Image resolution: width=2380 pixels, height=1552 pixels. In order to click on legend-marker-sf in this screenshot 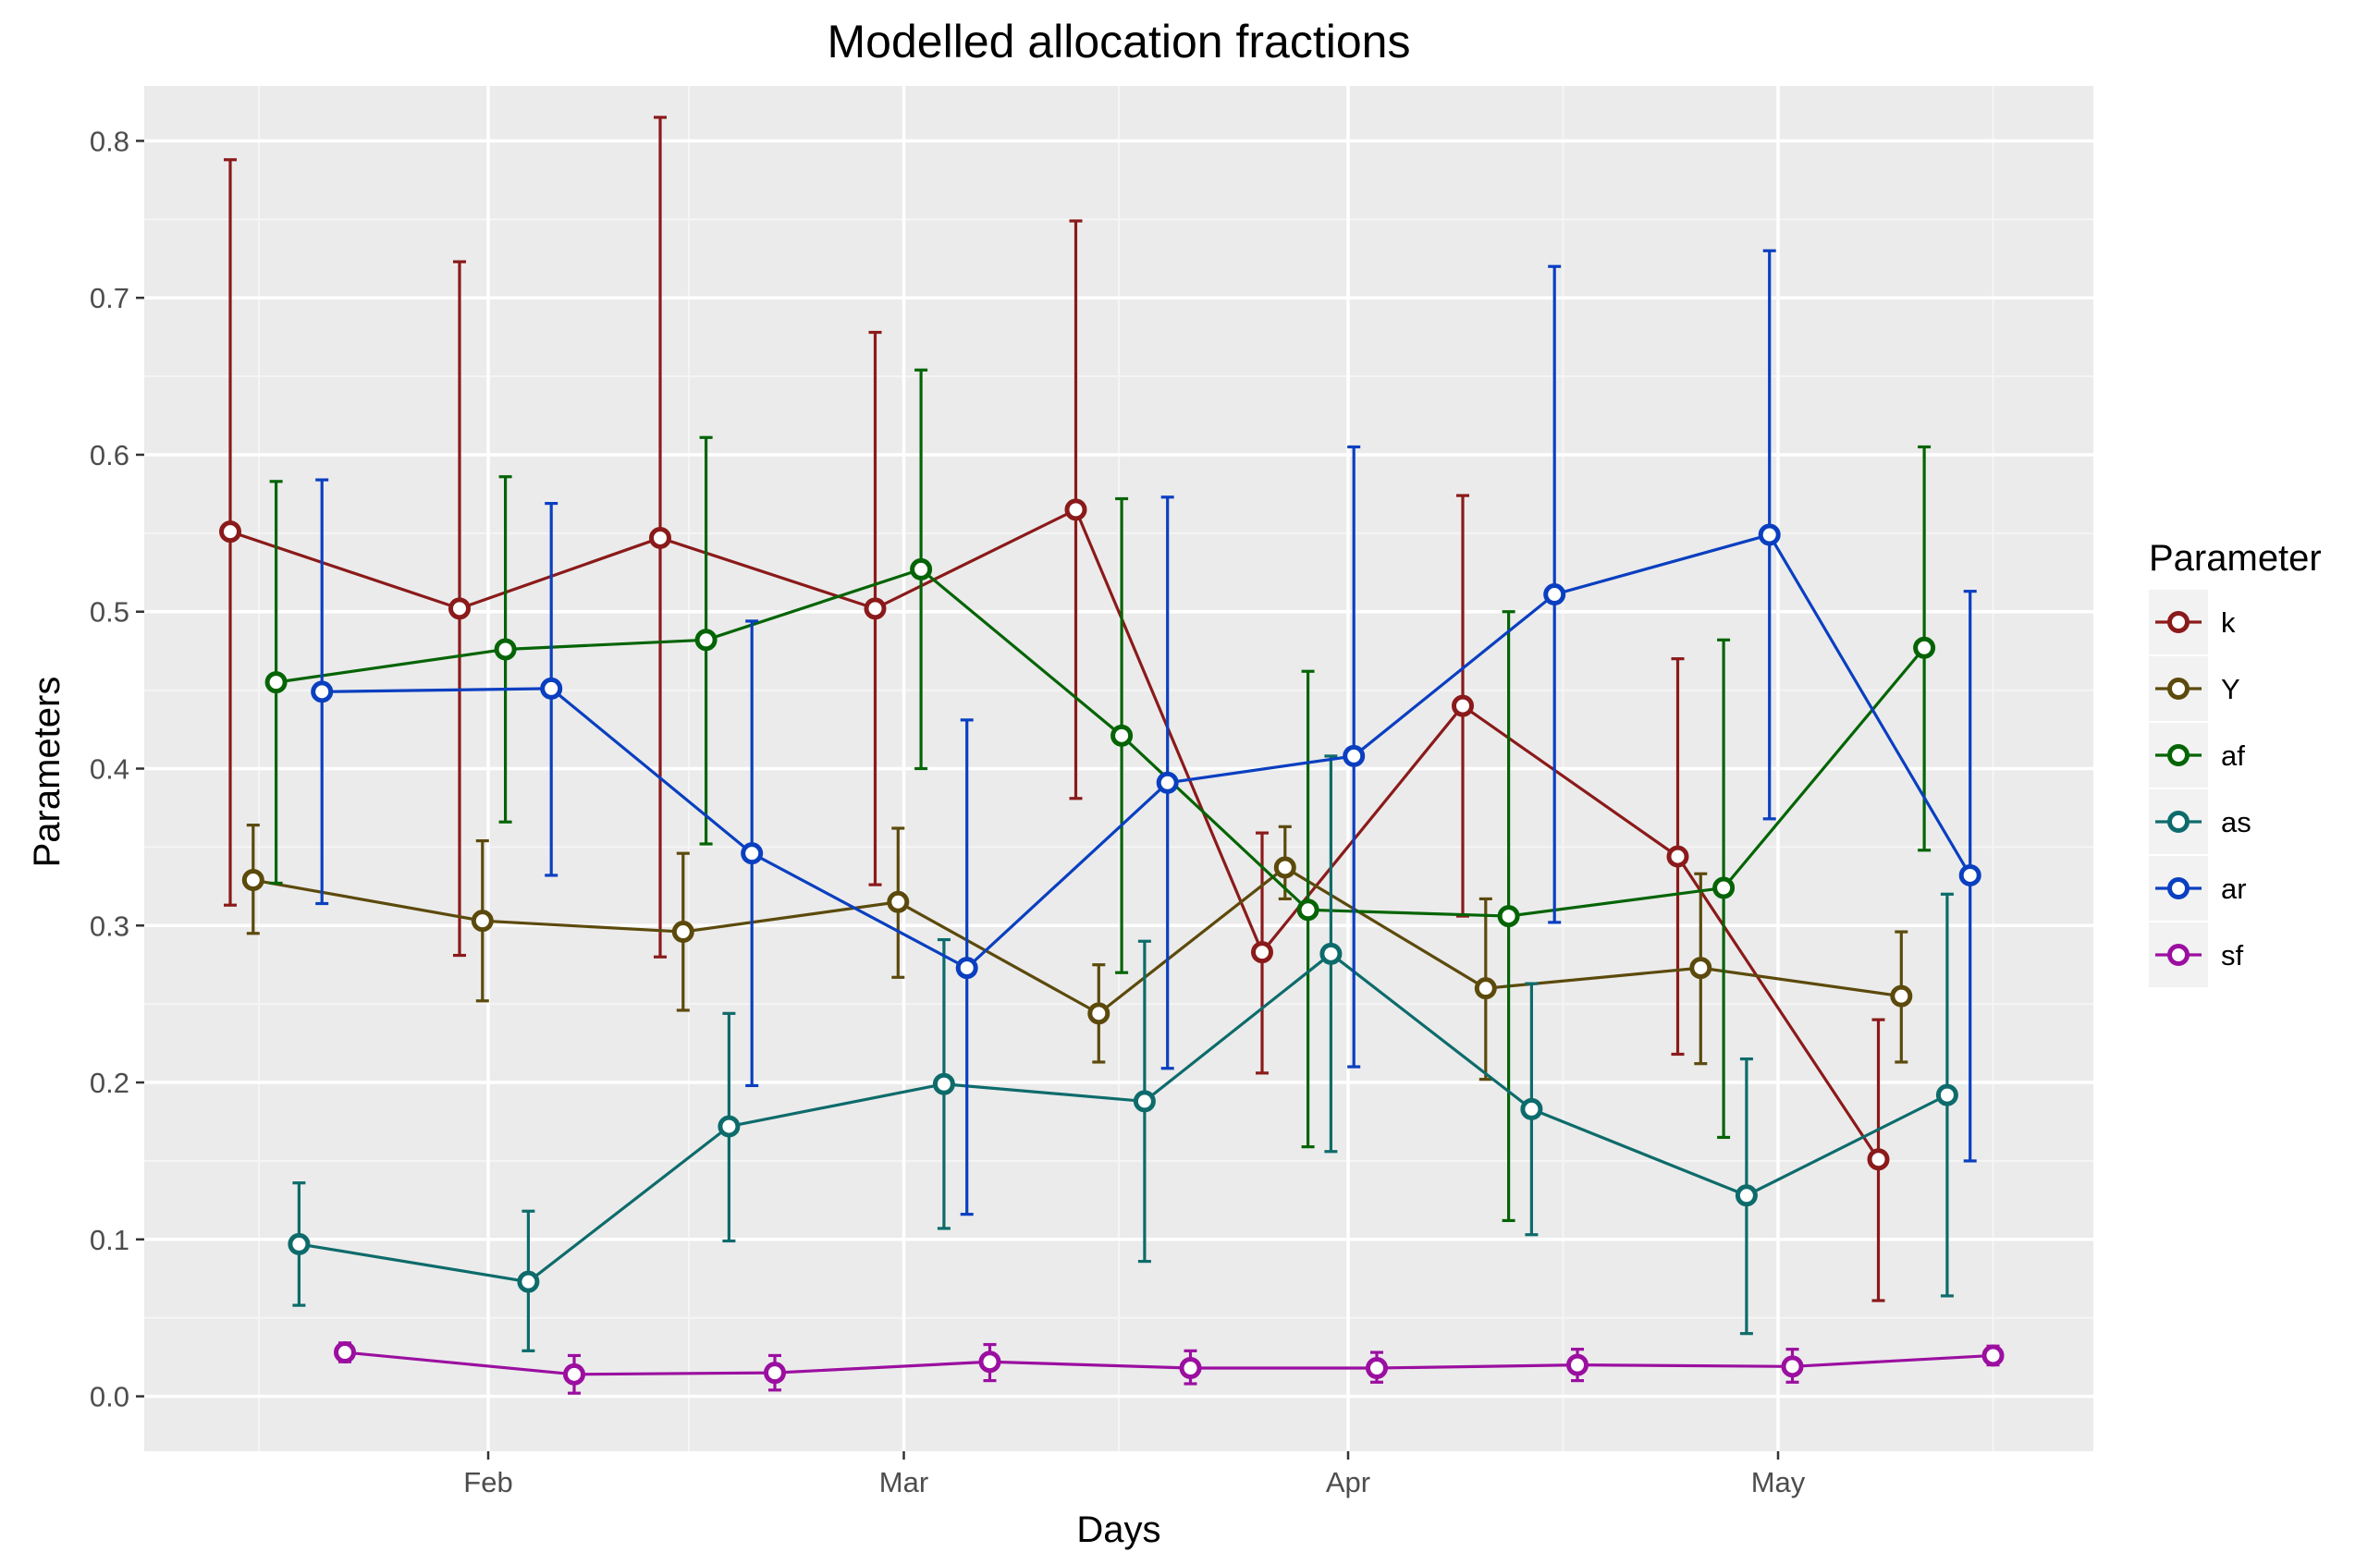, I will do `click(2178, 955)`.